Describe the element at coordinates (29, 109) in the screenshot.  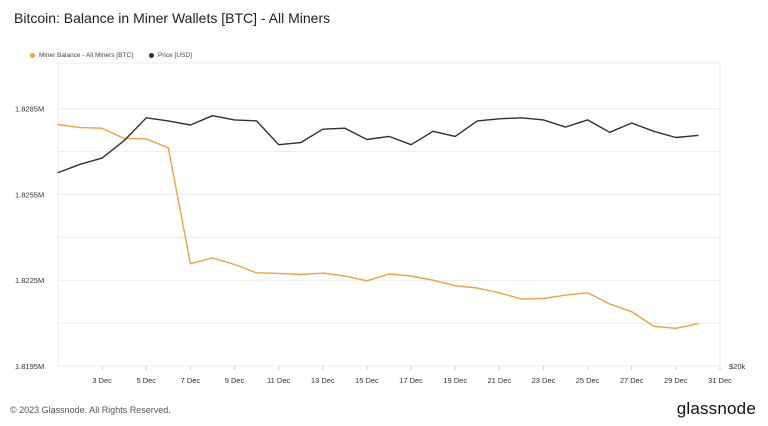
I see `y-tick-label-left: 1.8285M` at that location.